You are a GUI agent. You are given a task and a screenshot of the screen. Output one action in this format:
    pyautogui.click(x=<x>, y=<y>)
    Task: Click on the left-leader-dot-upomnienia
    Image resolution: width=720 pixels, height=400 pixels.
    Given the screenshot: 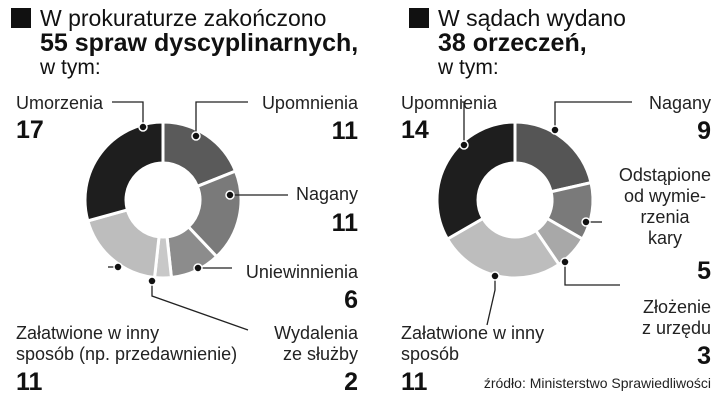 What is the action you would take?
    pyautogui.click(x=196, y=136)
    